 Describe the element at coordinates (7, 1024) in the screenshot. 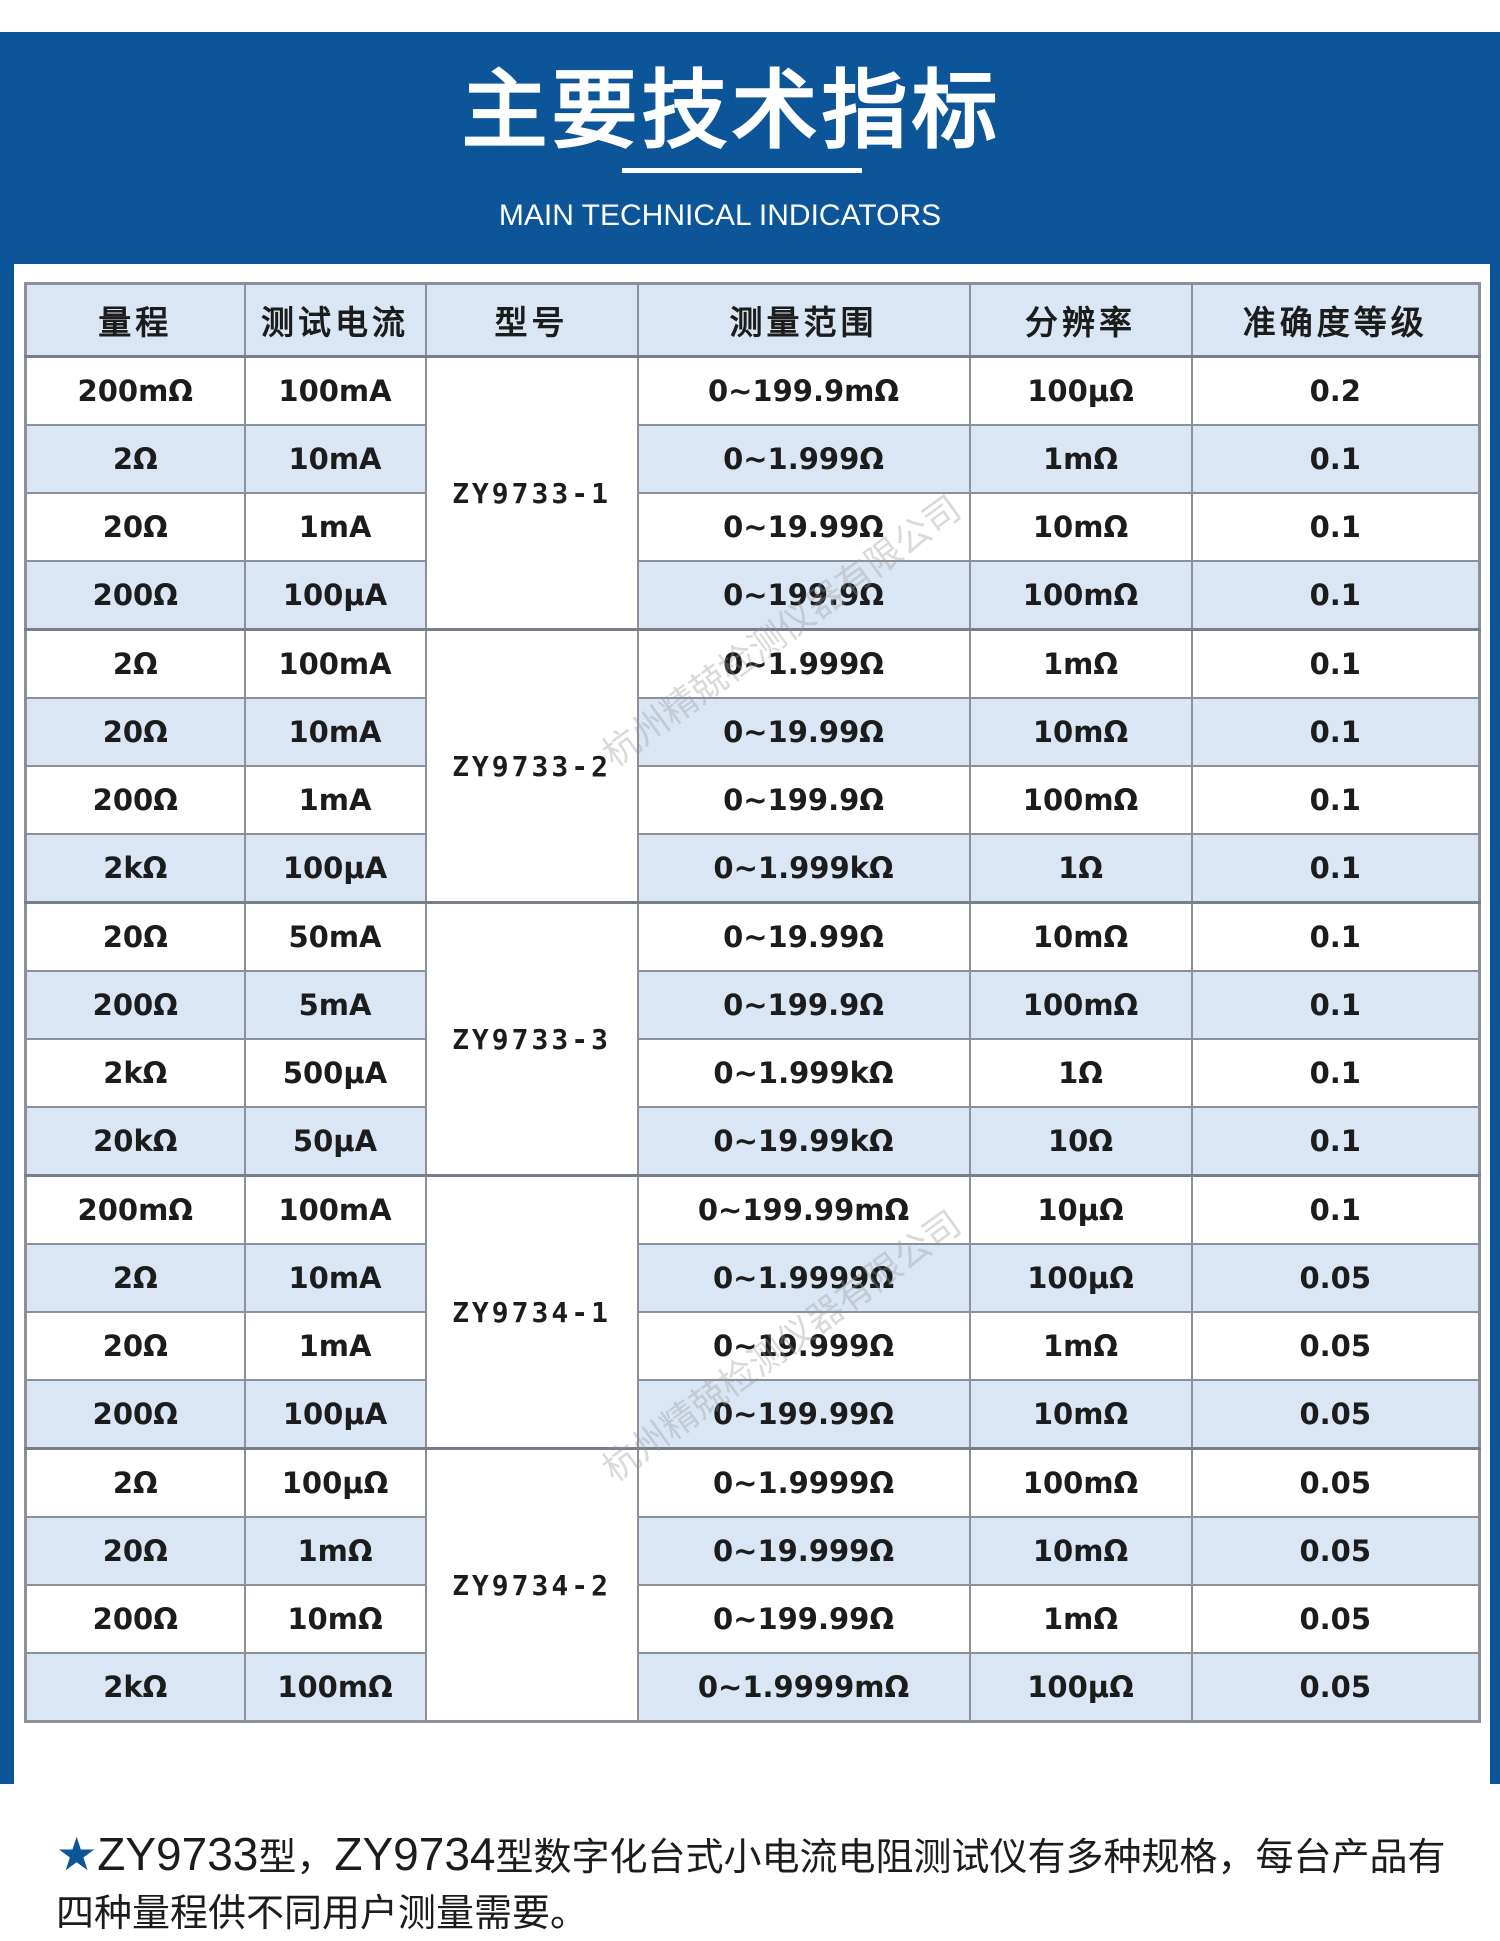

I see `left-frame-bar` at that location.